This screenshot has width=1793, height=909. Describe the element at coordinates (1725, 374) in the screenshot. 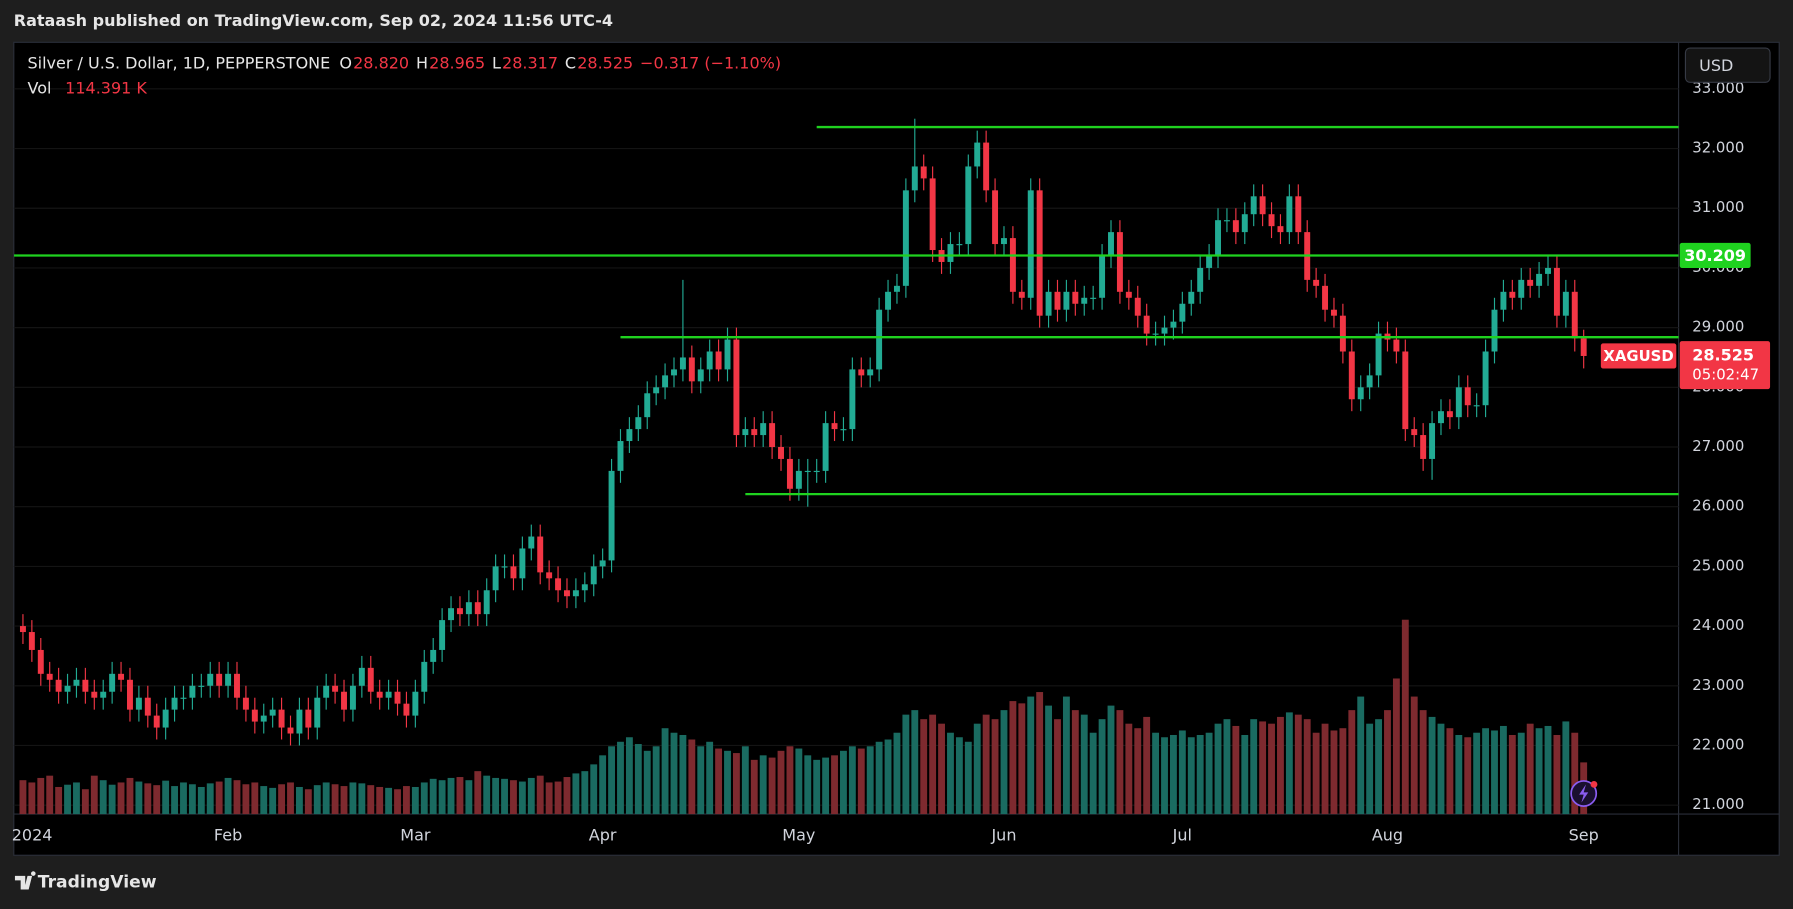

I see `countdown: 05:02:47` at that location.